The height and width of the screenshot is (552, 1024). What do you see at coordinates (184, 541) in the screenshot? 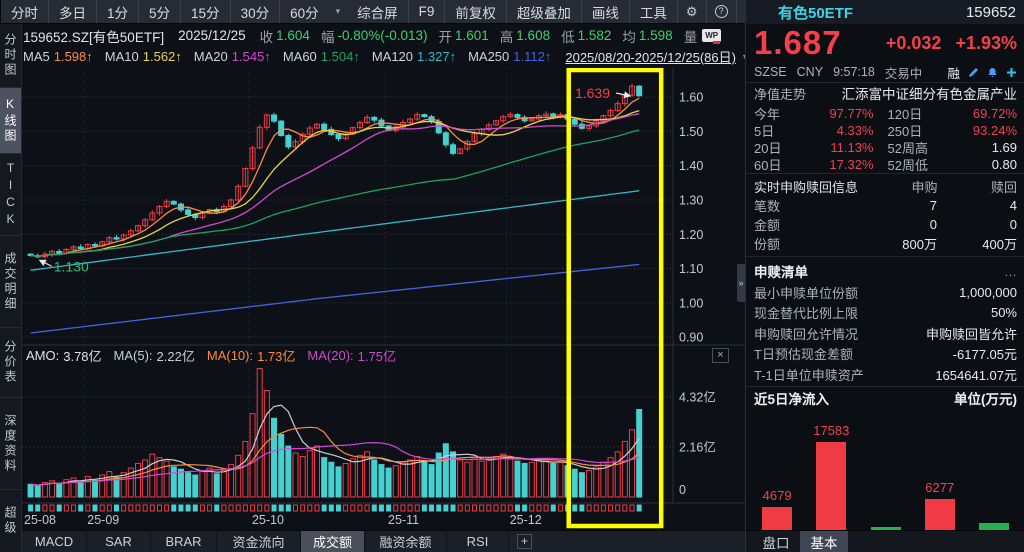
I see `tab-brar: BRAR` at bounding box center [184, 541].